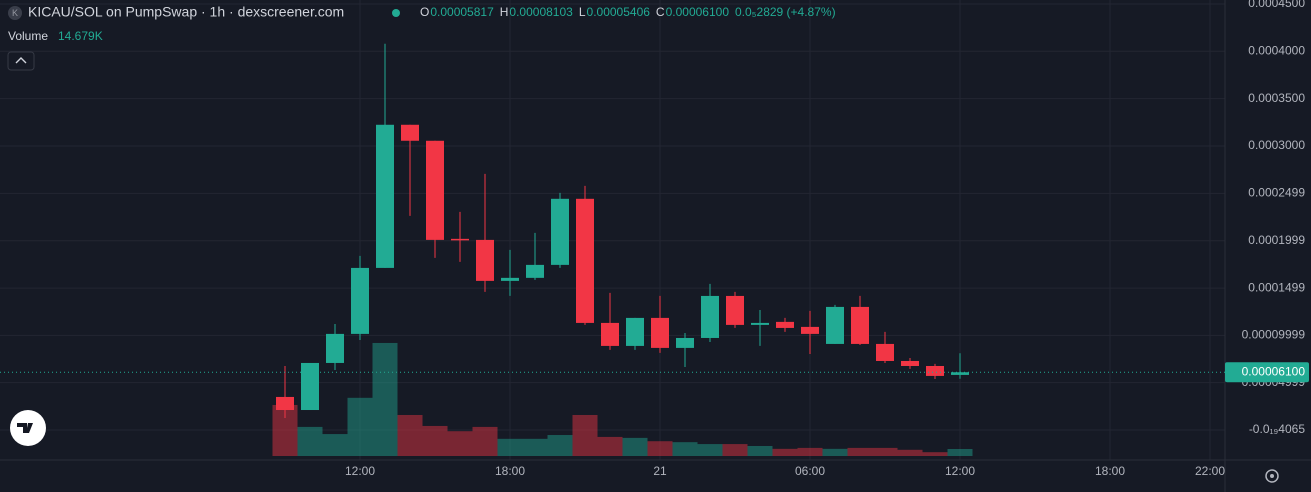  Describe the element at coordinates (25, 428) in the screenshot. I see `tv-logo-mark` at that location.